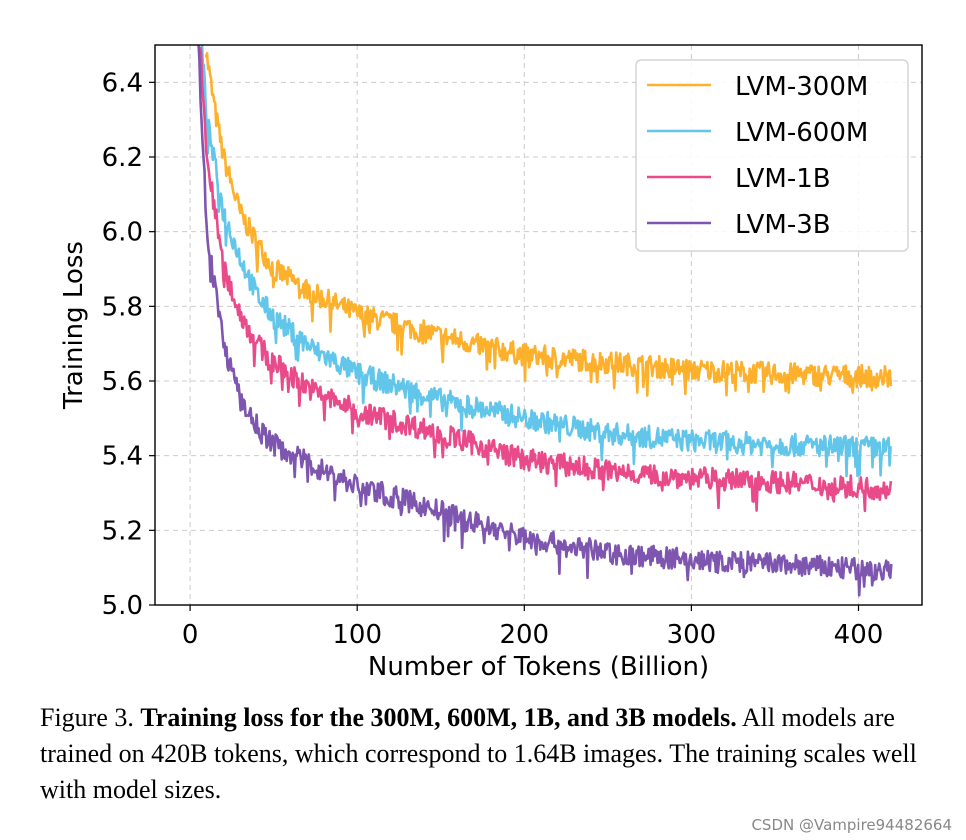 The height and width of the screenshot is (840, 966). I want to click on y-tick-label: 5.8, so click(122, 307).